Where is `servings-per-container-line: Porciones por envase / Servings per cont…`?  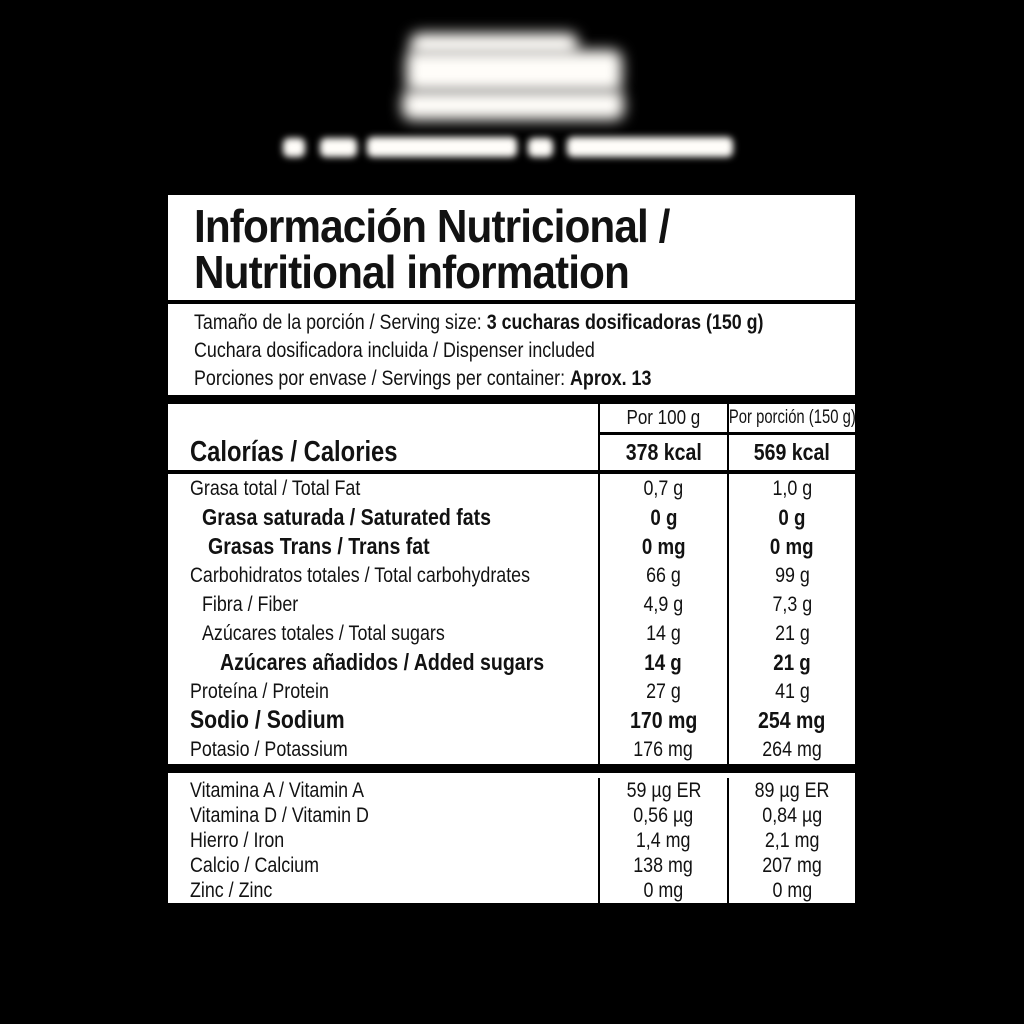
servings-per-container-line: Porciones por envase / Servings per cont… is located at coordinates (519, 379).